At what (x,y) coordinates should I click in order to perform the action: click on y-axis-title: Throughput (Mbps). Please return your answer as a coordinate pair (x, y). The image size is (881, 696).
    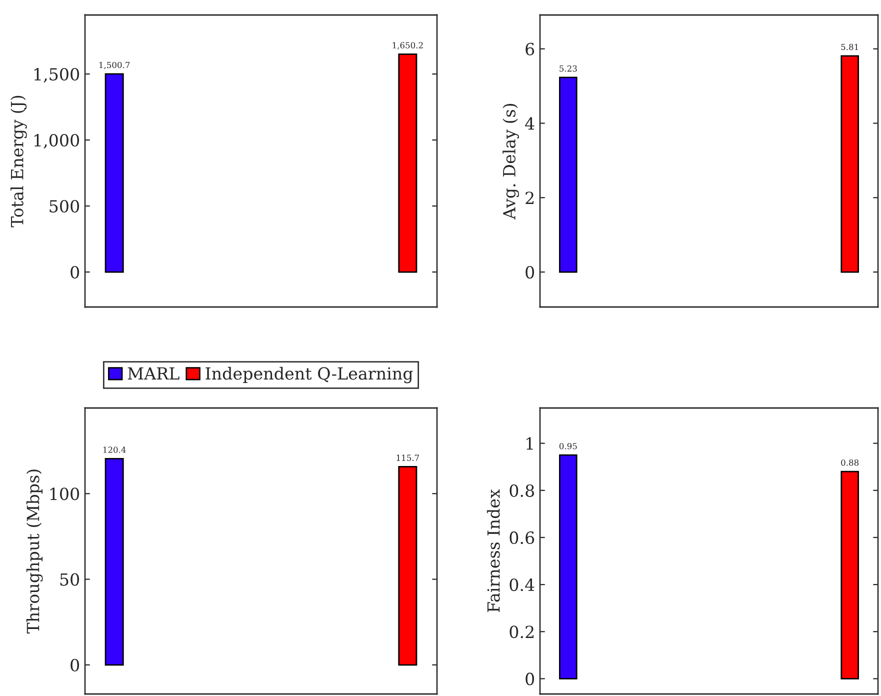
    Looking at the image, I should click on (34, 552).